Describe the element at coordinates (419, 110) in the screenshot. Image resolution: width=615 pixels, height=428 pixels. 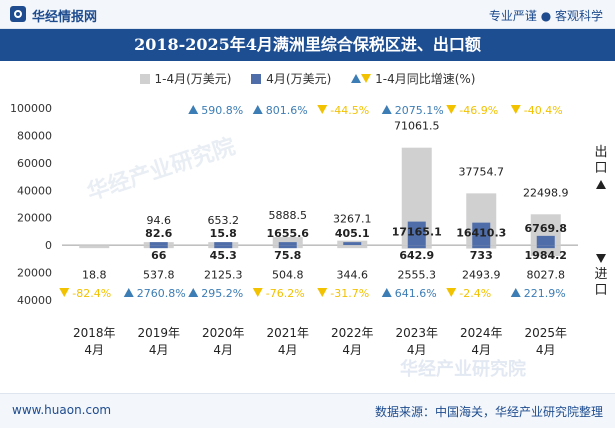
I see `export-growth-label: 2075.1%` at that location.